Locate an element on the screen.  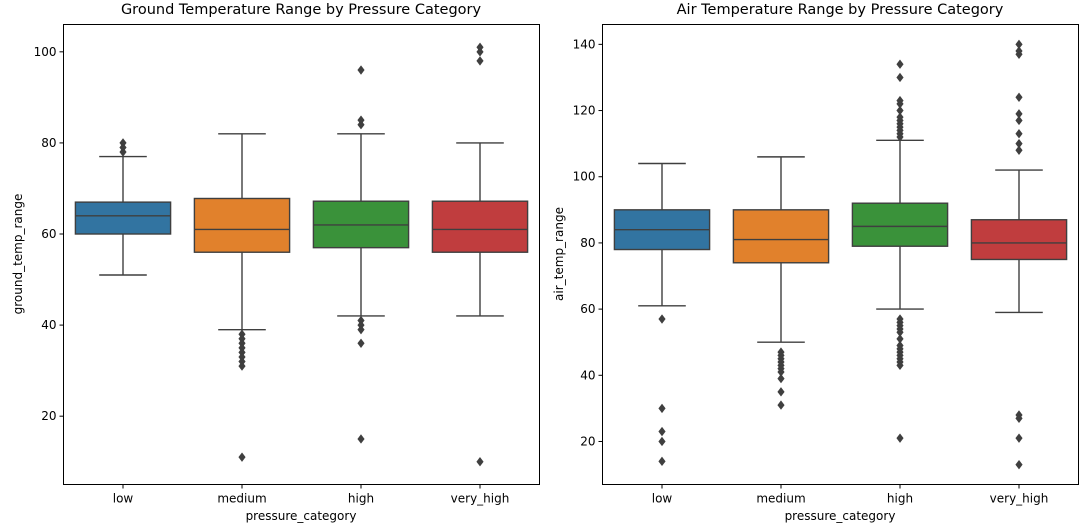
y-axis-label: ground_temp_range is located at coordinates (18, 254).